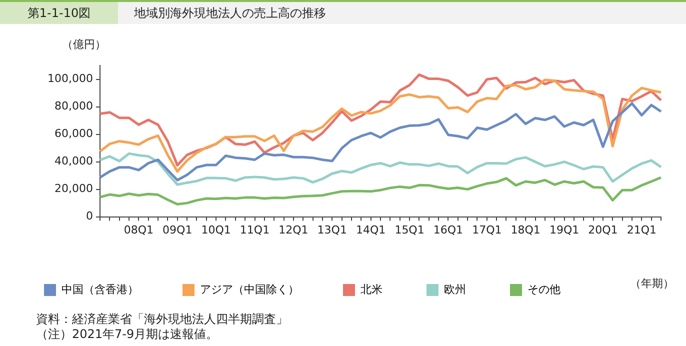 The image size is (686, 346). What do you see at coordinates (73, 133) in the screenshot?
I see `y-tick-label: 60,000` at bounding box center [73, 133].